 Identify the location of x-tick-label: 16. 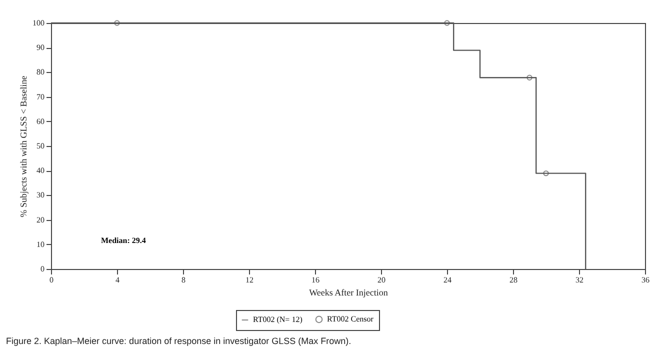
(316, 280).